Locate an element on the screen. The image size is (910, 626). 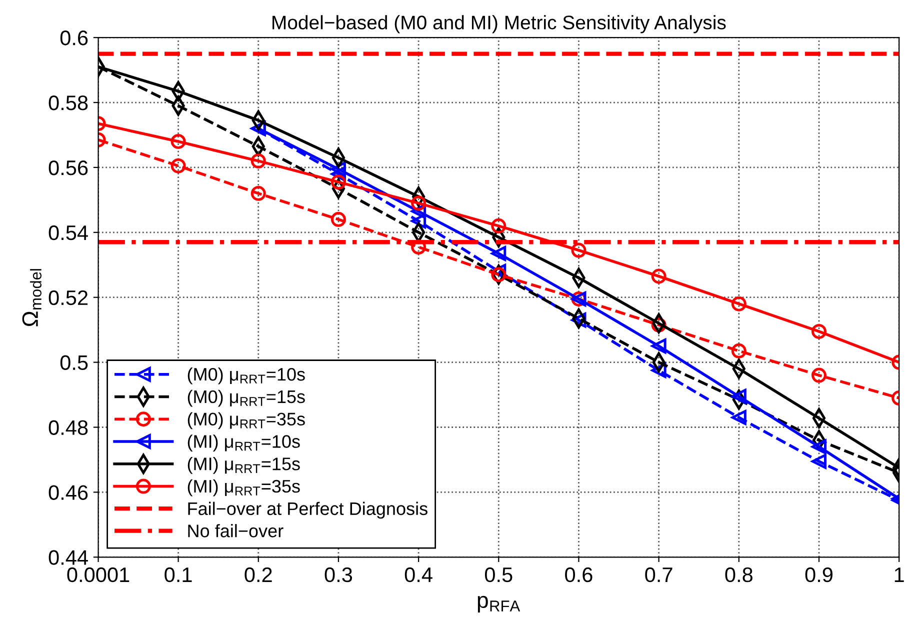
legend-label: (M0) μ$_{RRT}$=10s is located at coordinates (246, 375).